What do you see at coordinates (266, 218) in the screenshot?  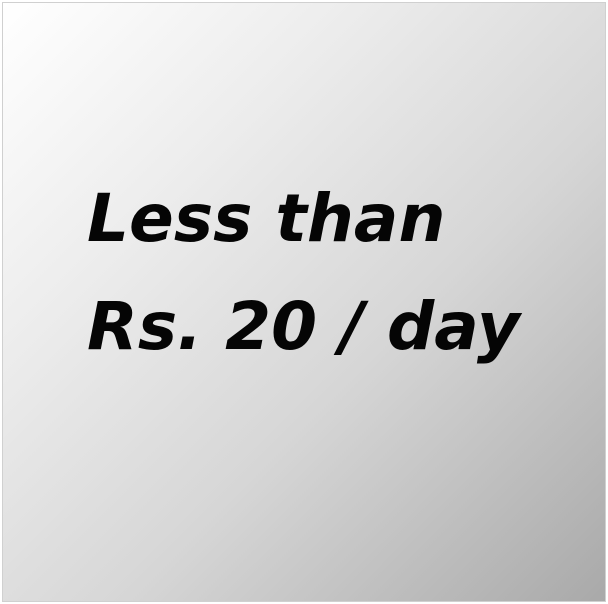 I see `headline-line-1: Less than` at bounding box center [266, 218].